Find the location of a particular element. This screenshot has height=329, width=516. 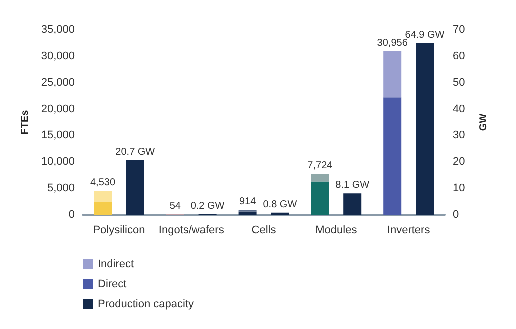

y-tick-label: 15,000 is located at coordinates (58, 136).